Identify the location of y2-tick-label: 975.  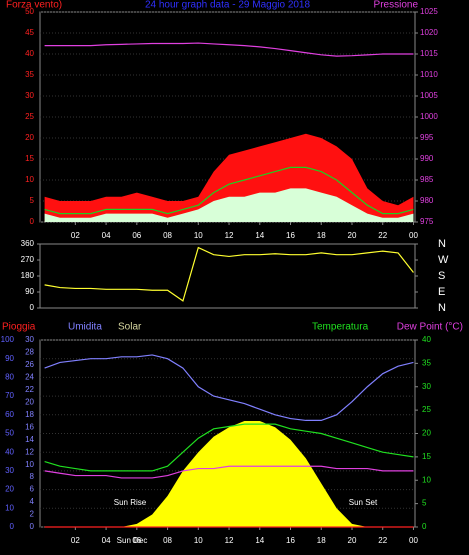
(427, 221).